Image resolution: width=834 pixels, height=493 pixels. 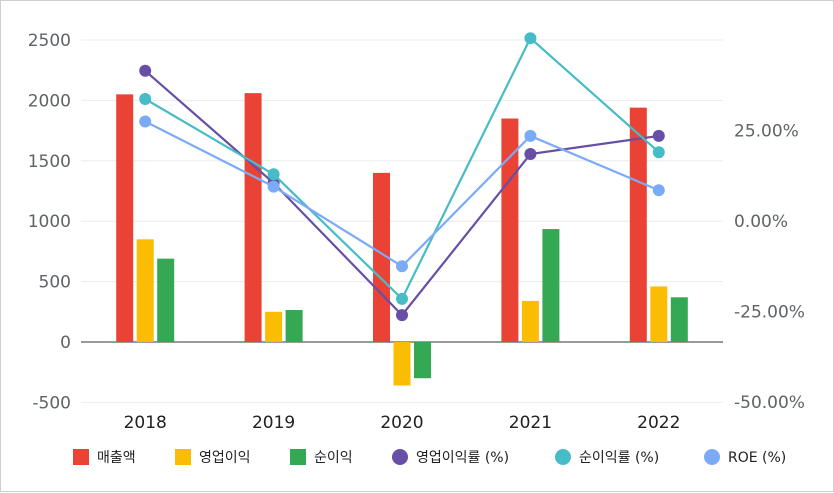 I want to click on left-axis-tick-label: 1000, so click(x=49, y=222).